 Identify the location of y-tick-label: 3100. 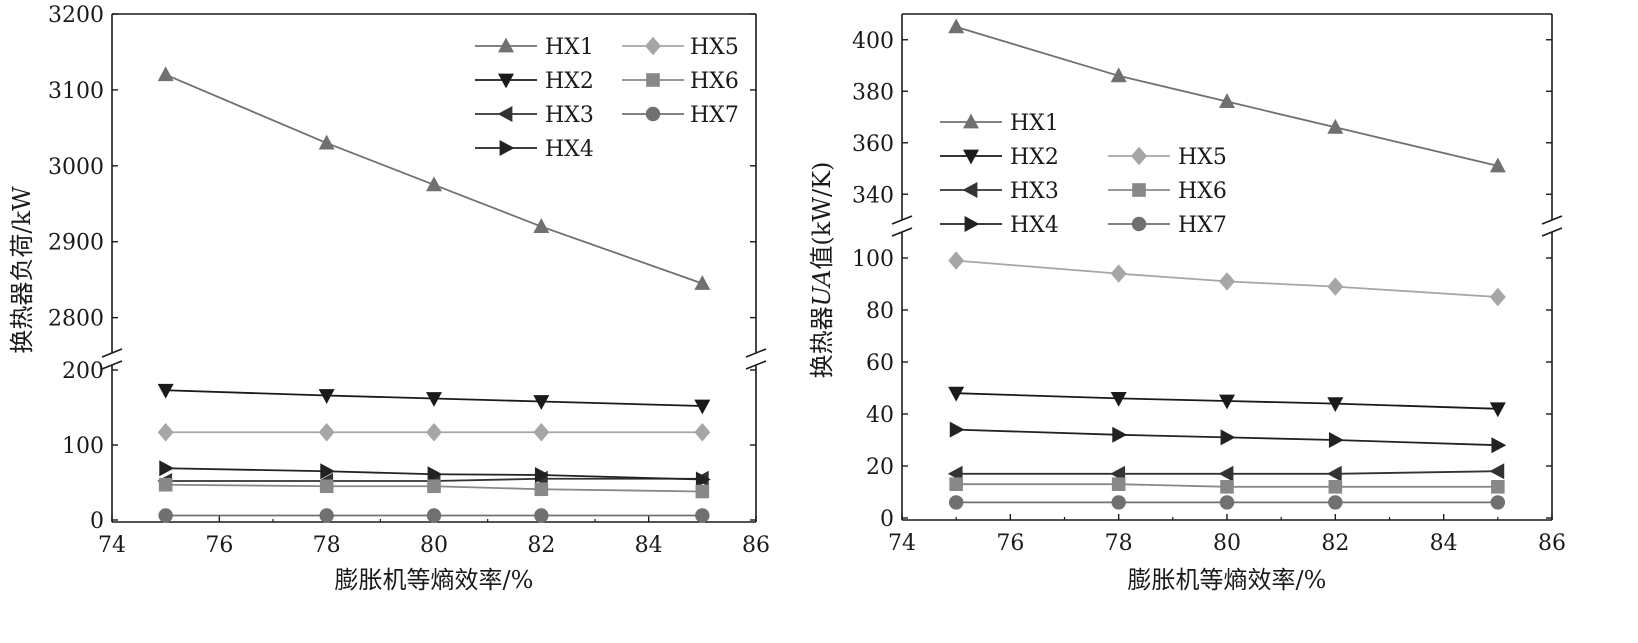
(76, 91).